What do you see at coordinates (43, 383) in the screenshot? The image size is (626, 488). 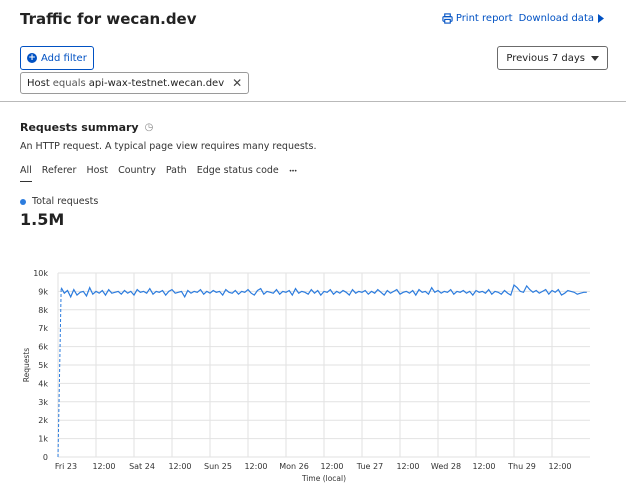 I see `y-tick-label: 4k` at bounding box center [43, 383].